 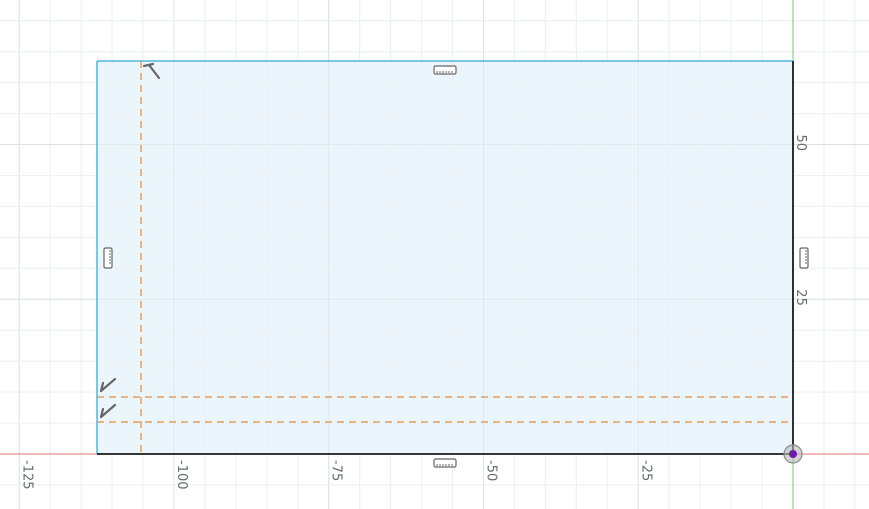 I want to click on x-axis-tick-label: -75, so click(x=336, y=470).